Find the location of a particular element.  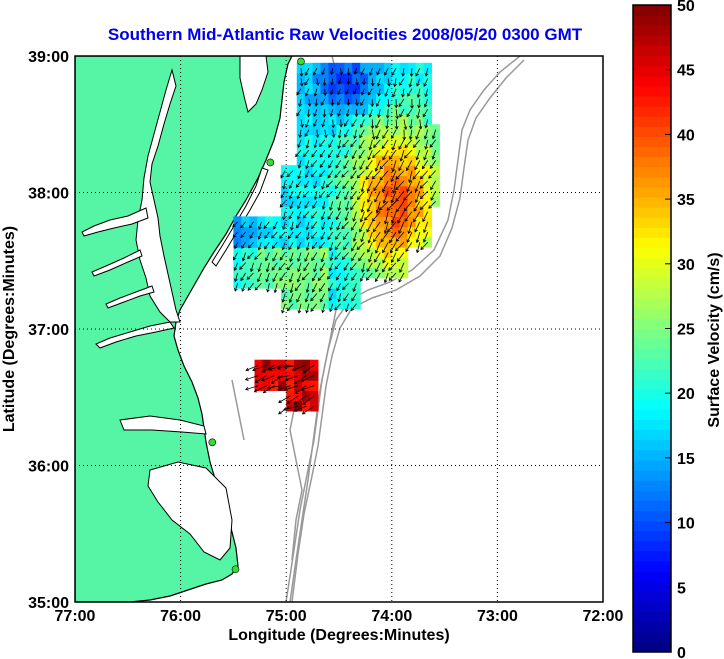

x-tick-label: 77:00 is located at coordinates (75, 616).